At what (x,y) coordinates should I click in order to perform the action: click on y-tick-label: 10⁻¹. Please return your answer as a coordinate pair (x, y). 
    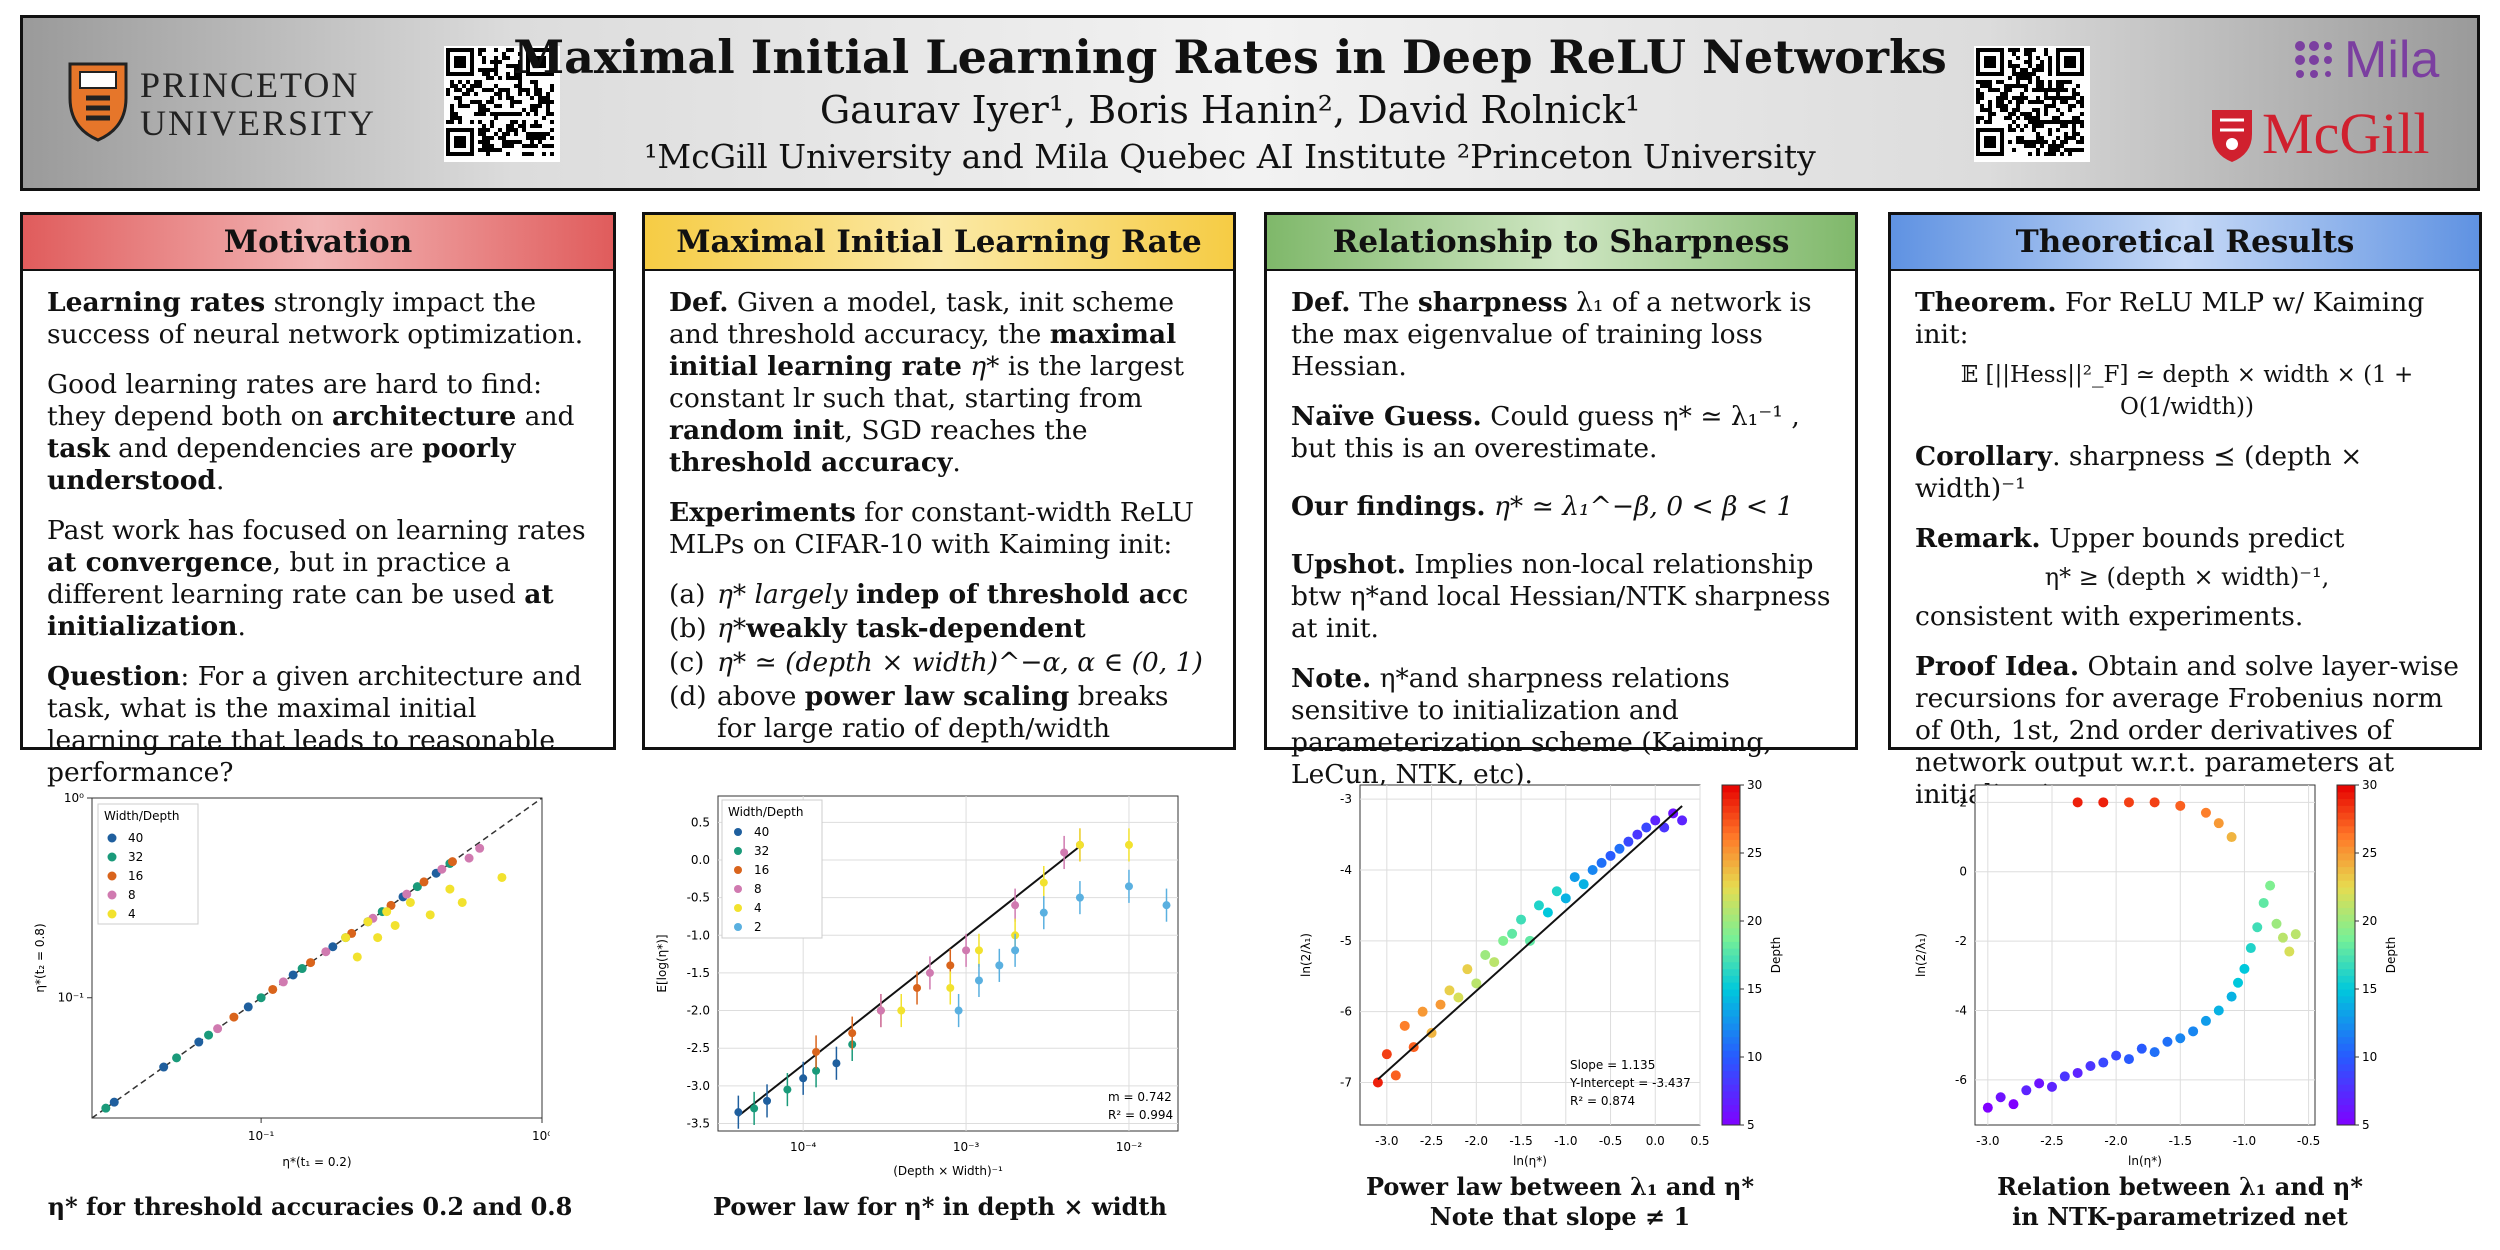
    Looking at the image, I should click on (71, 998).